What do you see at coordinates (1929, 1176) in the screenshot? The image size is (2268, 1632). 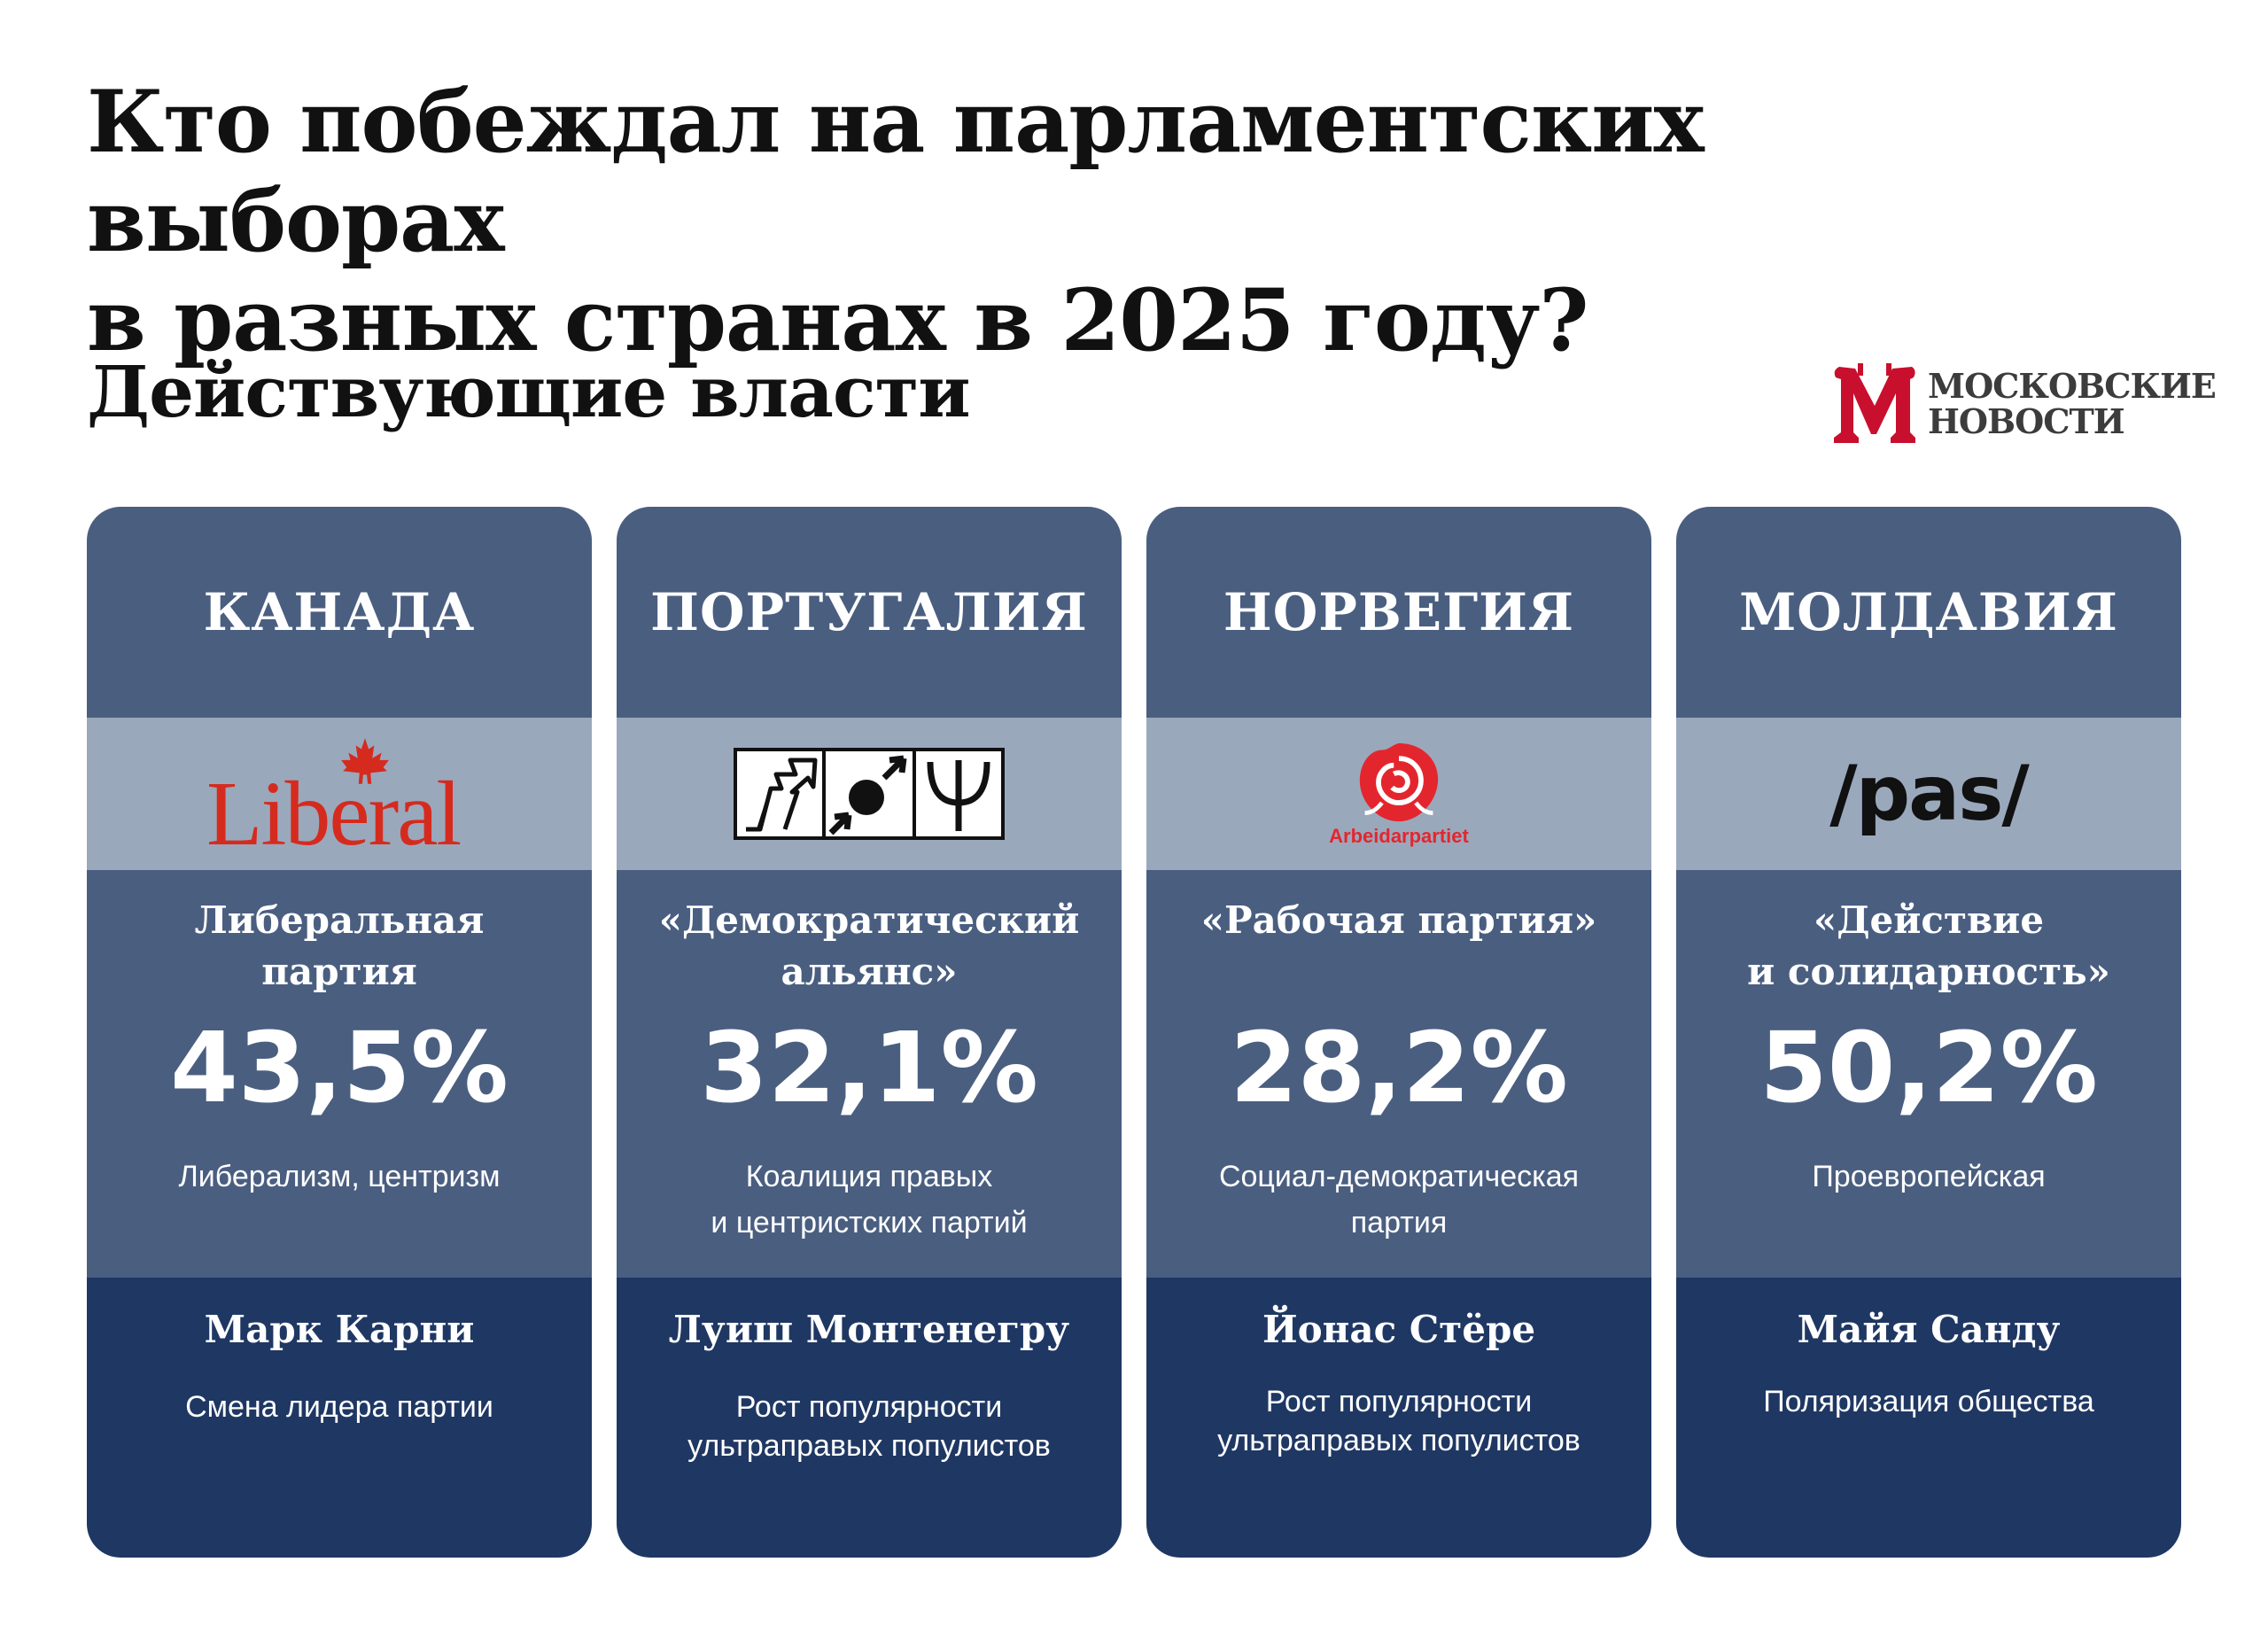 I see `party-ideology: Проевропейская` at bounding box center [1929, 1176].